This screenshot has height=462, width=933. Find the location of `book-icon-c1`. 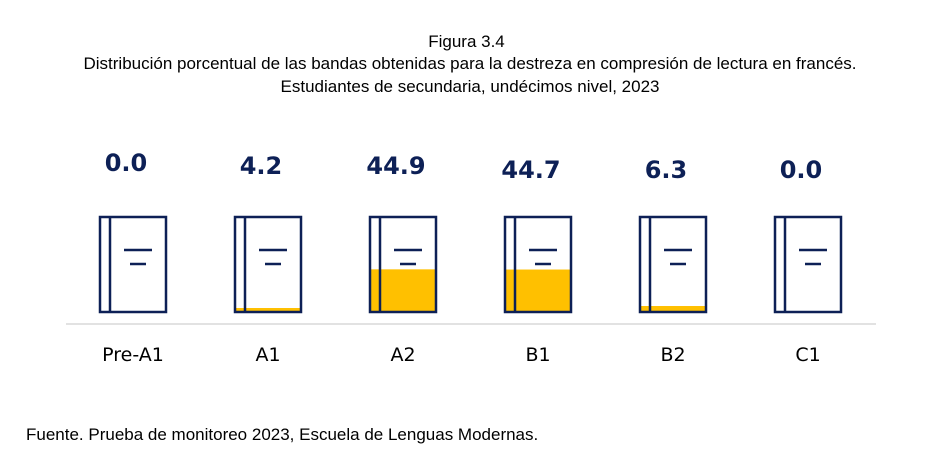

book-icon-c1 is located at coordinates (808, 264).